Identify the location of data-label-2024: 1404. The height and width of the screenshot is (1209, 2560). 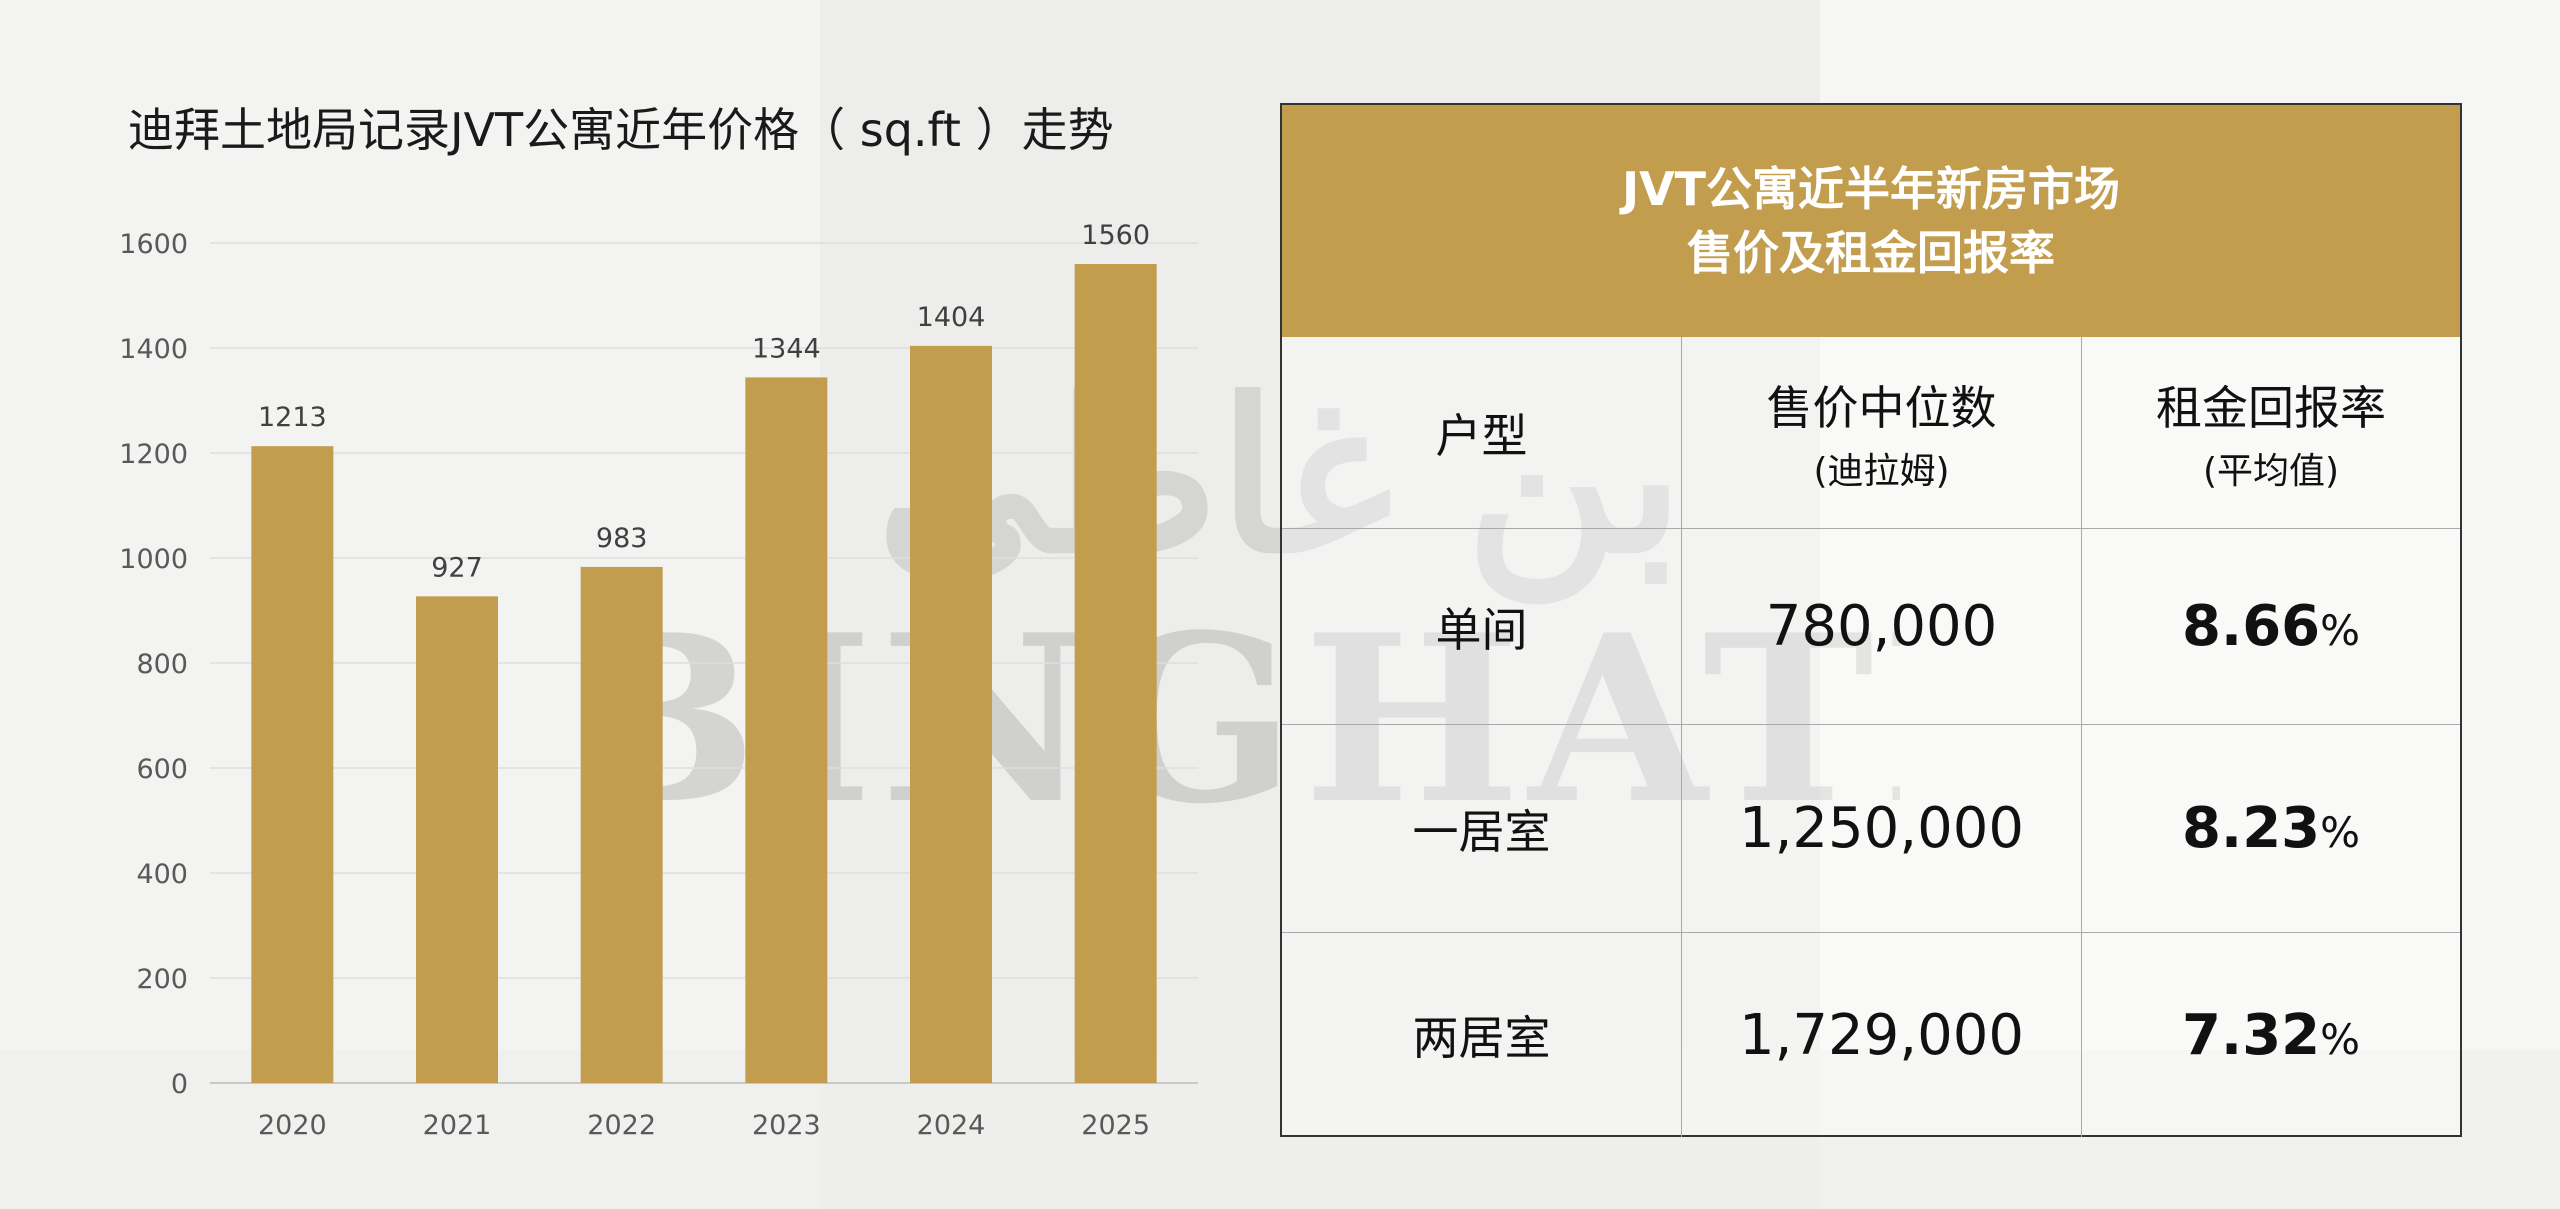
(951, 317).